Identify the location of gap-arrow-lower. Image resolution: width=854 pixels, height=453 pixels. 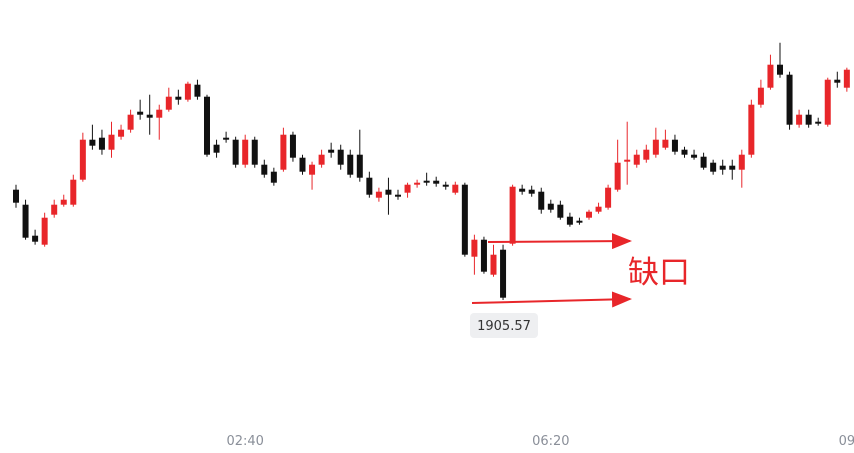
(551, 299).